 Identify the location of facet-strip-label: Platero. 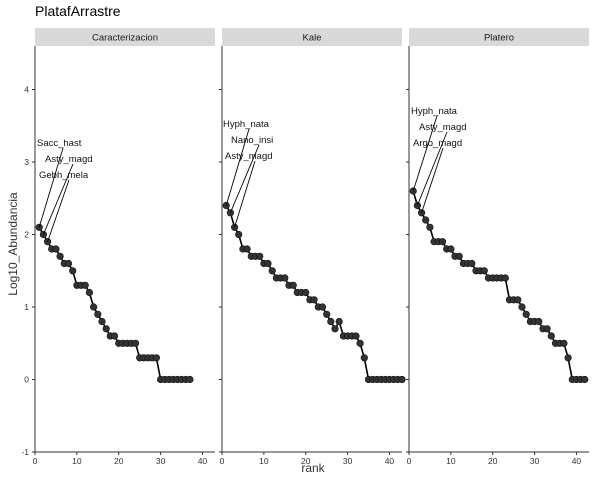
(499, 38).